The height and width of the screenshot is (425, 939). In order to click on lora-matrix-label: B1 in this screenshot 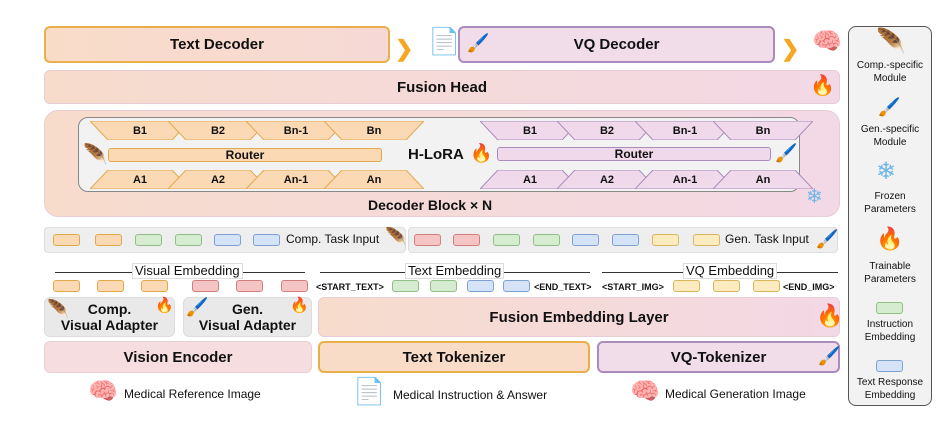, I will do `click(530, 130)`.